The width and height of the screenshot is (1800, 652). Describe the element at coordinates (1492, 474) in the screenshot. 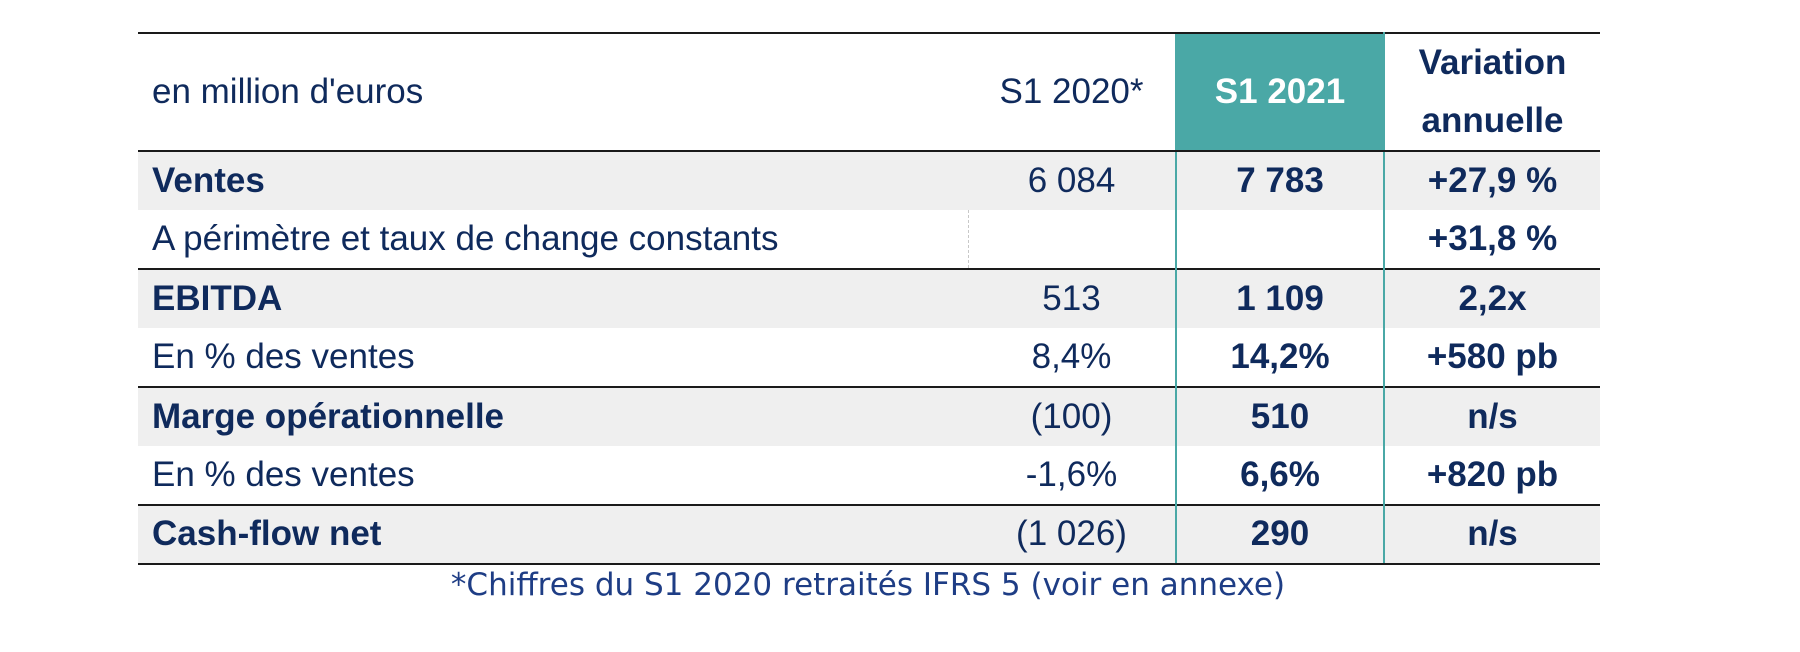

I see `cell-variation: +820 pb` at that location.